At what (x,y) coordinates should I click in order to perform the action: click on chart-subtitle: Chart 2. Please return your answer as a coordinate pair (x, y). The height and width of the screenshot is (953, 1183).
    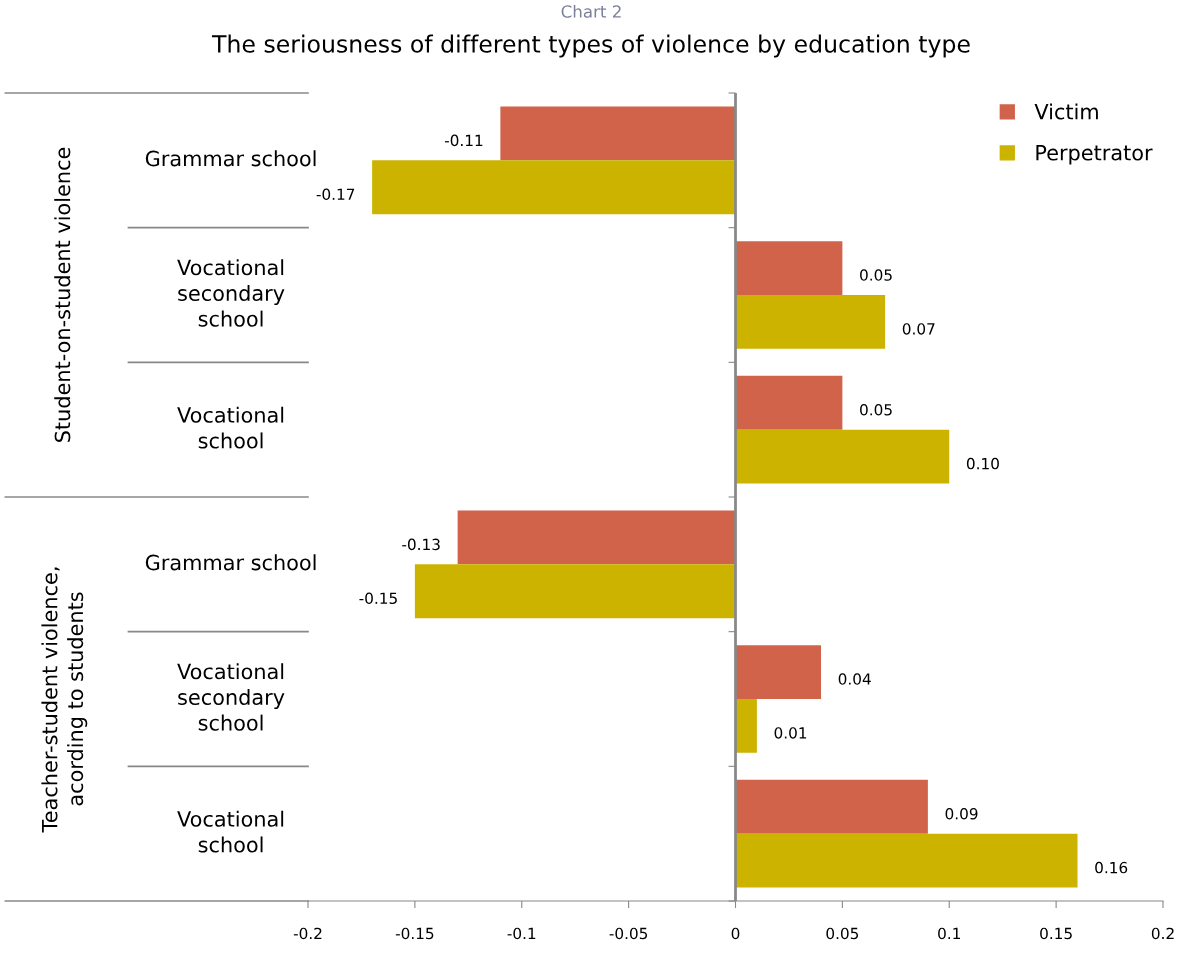
    Looking at the image, I should click on (591, 11).